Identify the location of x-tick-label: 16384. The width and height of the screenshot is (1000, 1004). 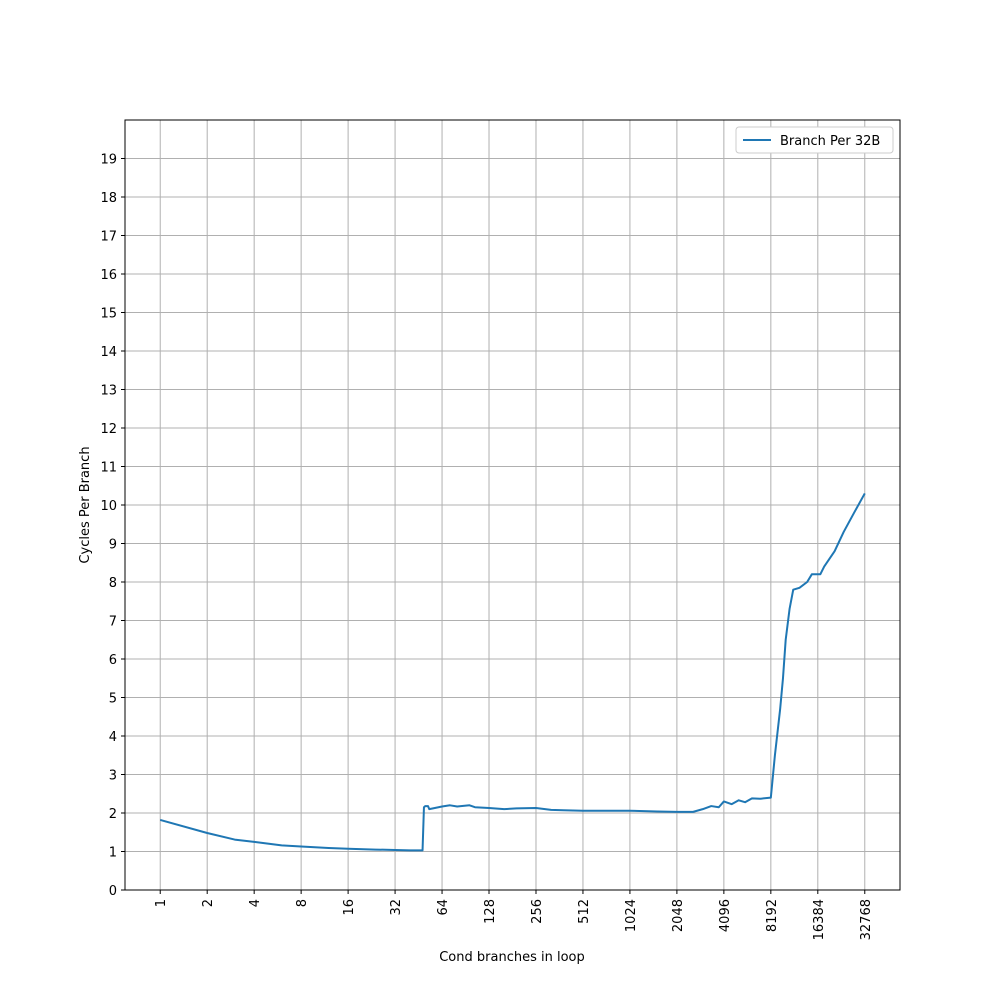
(819, 919).